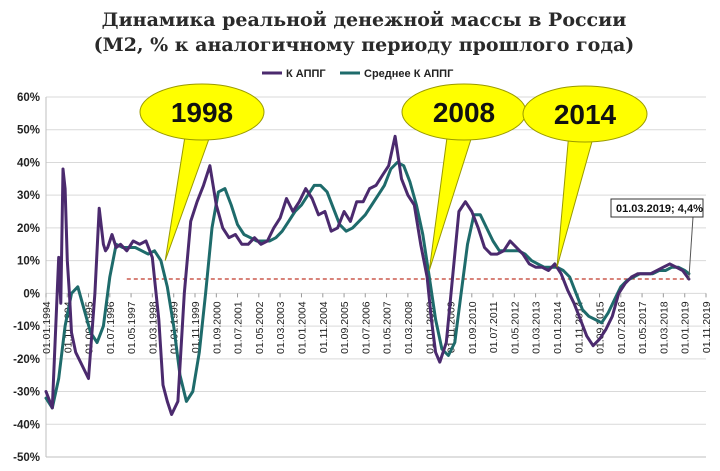  I want to click on y-tick-label: -40%, so click(26, 425).